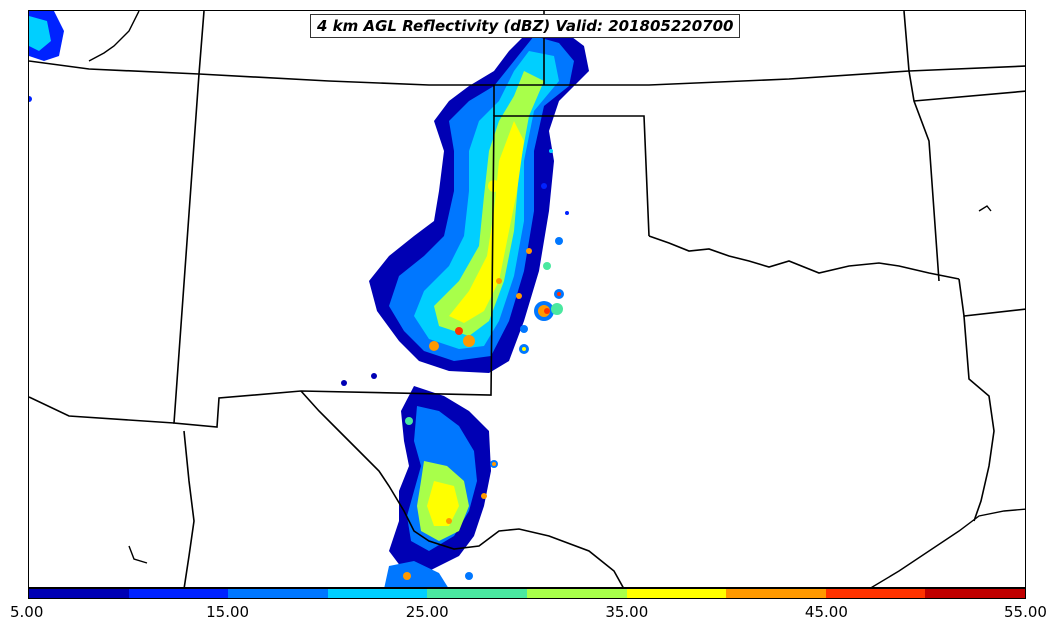  I want to click on storm-cluster-north, so click(479, 199).